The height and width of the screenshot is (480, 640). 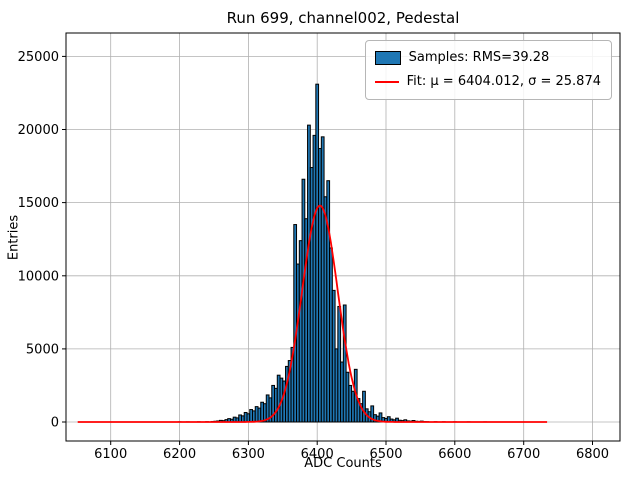 What do you see at coordinates (503, 82) in the screenshot?
I see `legend-fit-label: Fit: μ = 6404.012, σ = 25.874` at bounding box center [503, 82].